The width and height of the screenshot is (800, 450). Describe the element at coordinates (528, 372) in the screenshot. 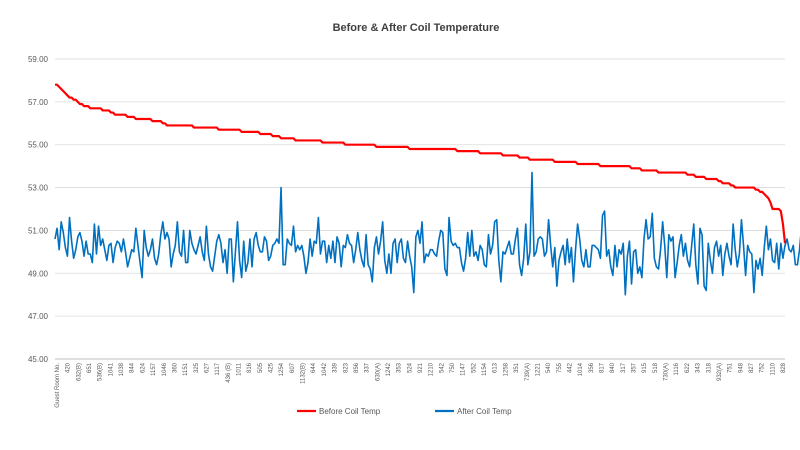

I see `x-tick-label: 739(A)` at that location.